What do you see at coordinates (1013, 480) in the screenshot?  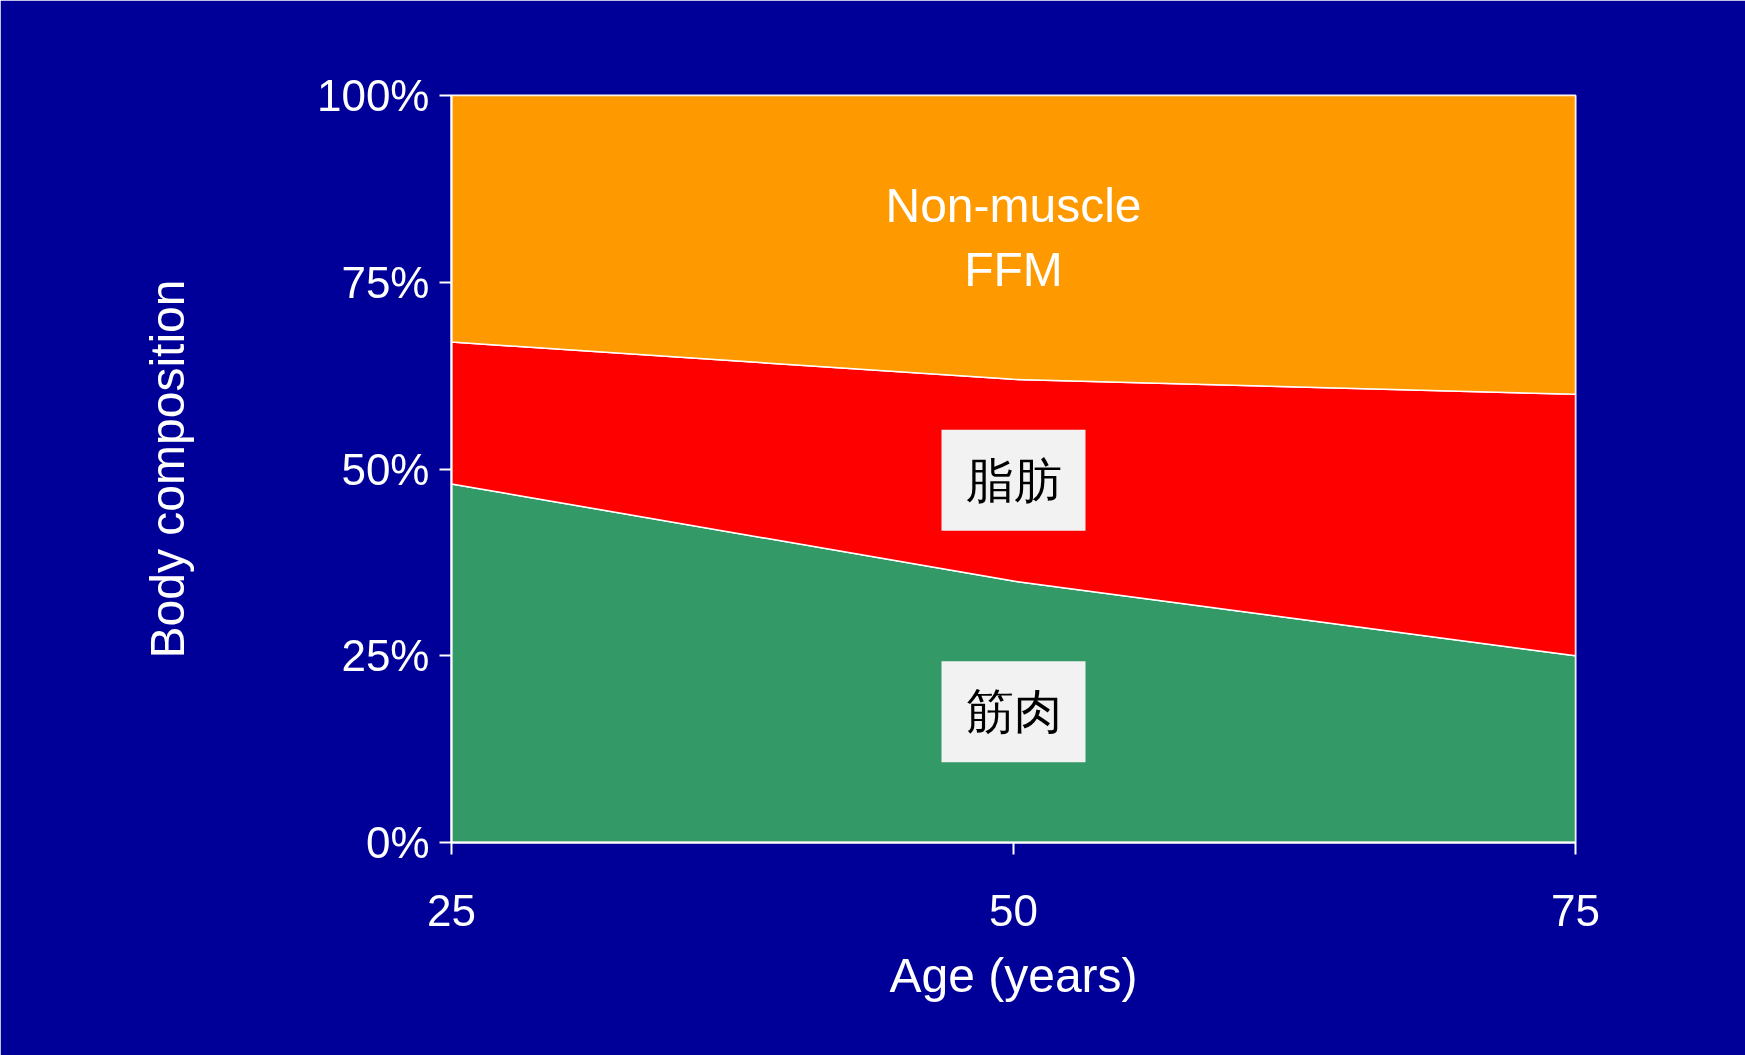 I see `series-label: 脂肪` at bounding box center [1013, 480].